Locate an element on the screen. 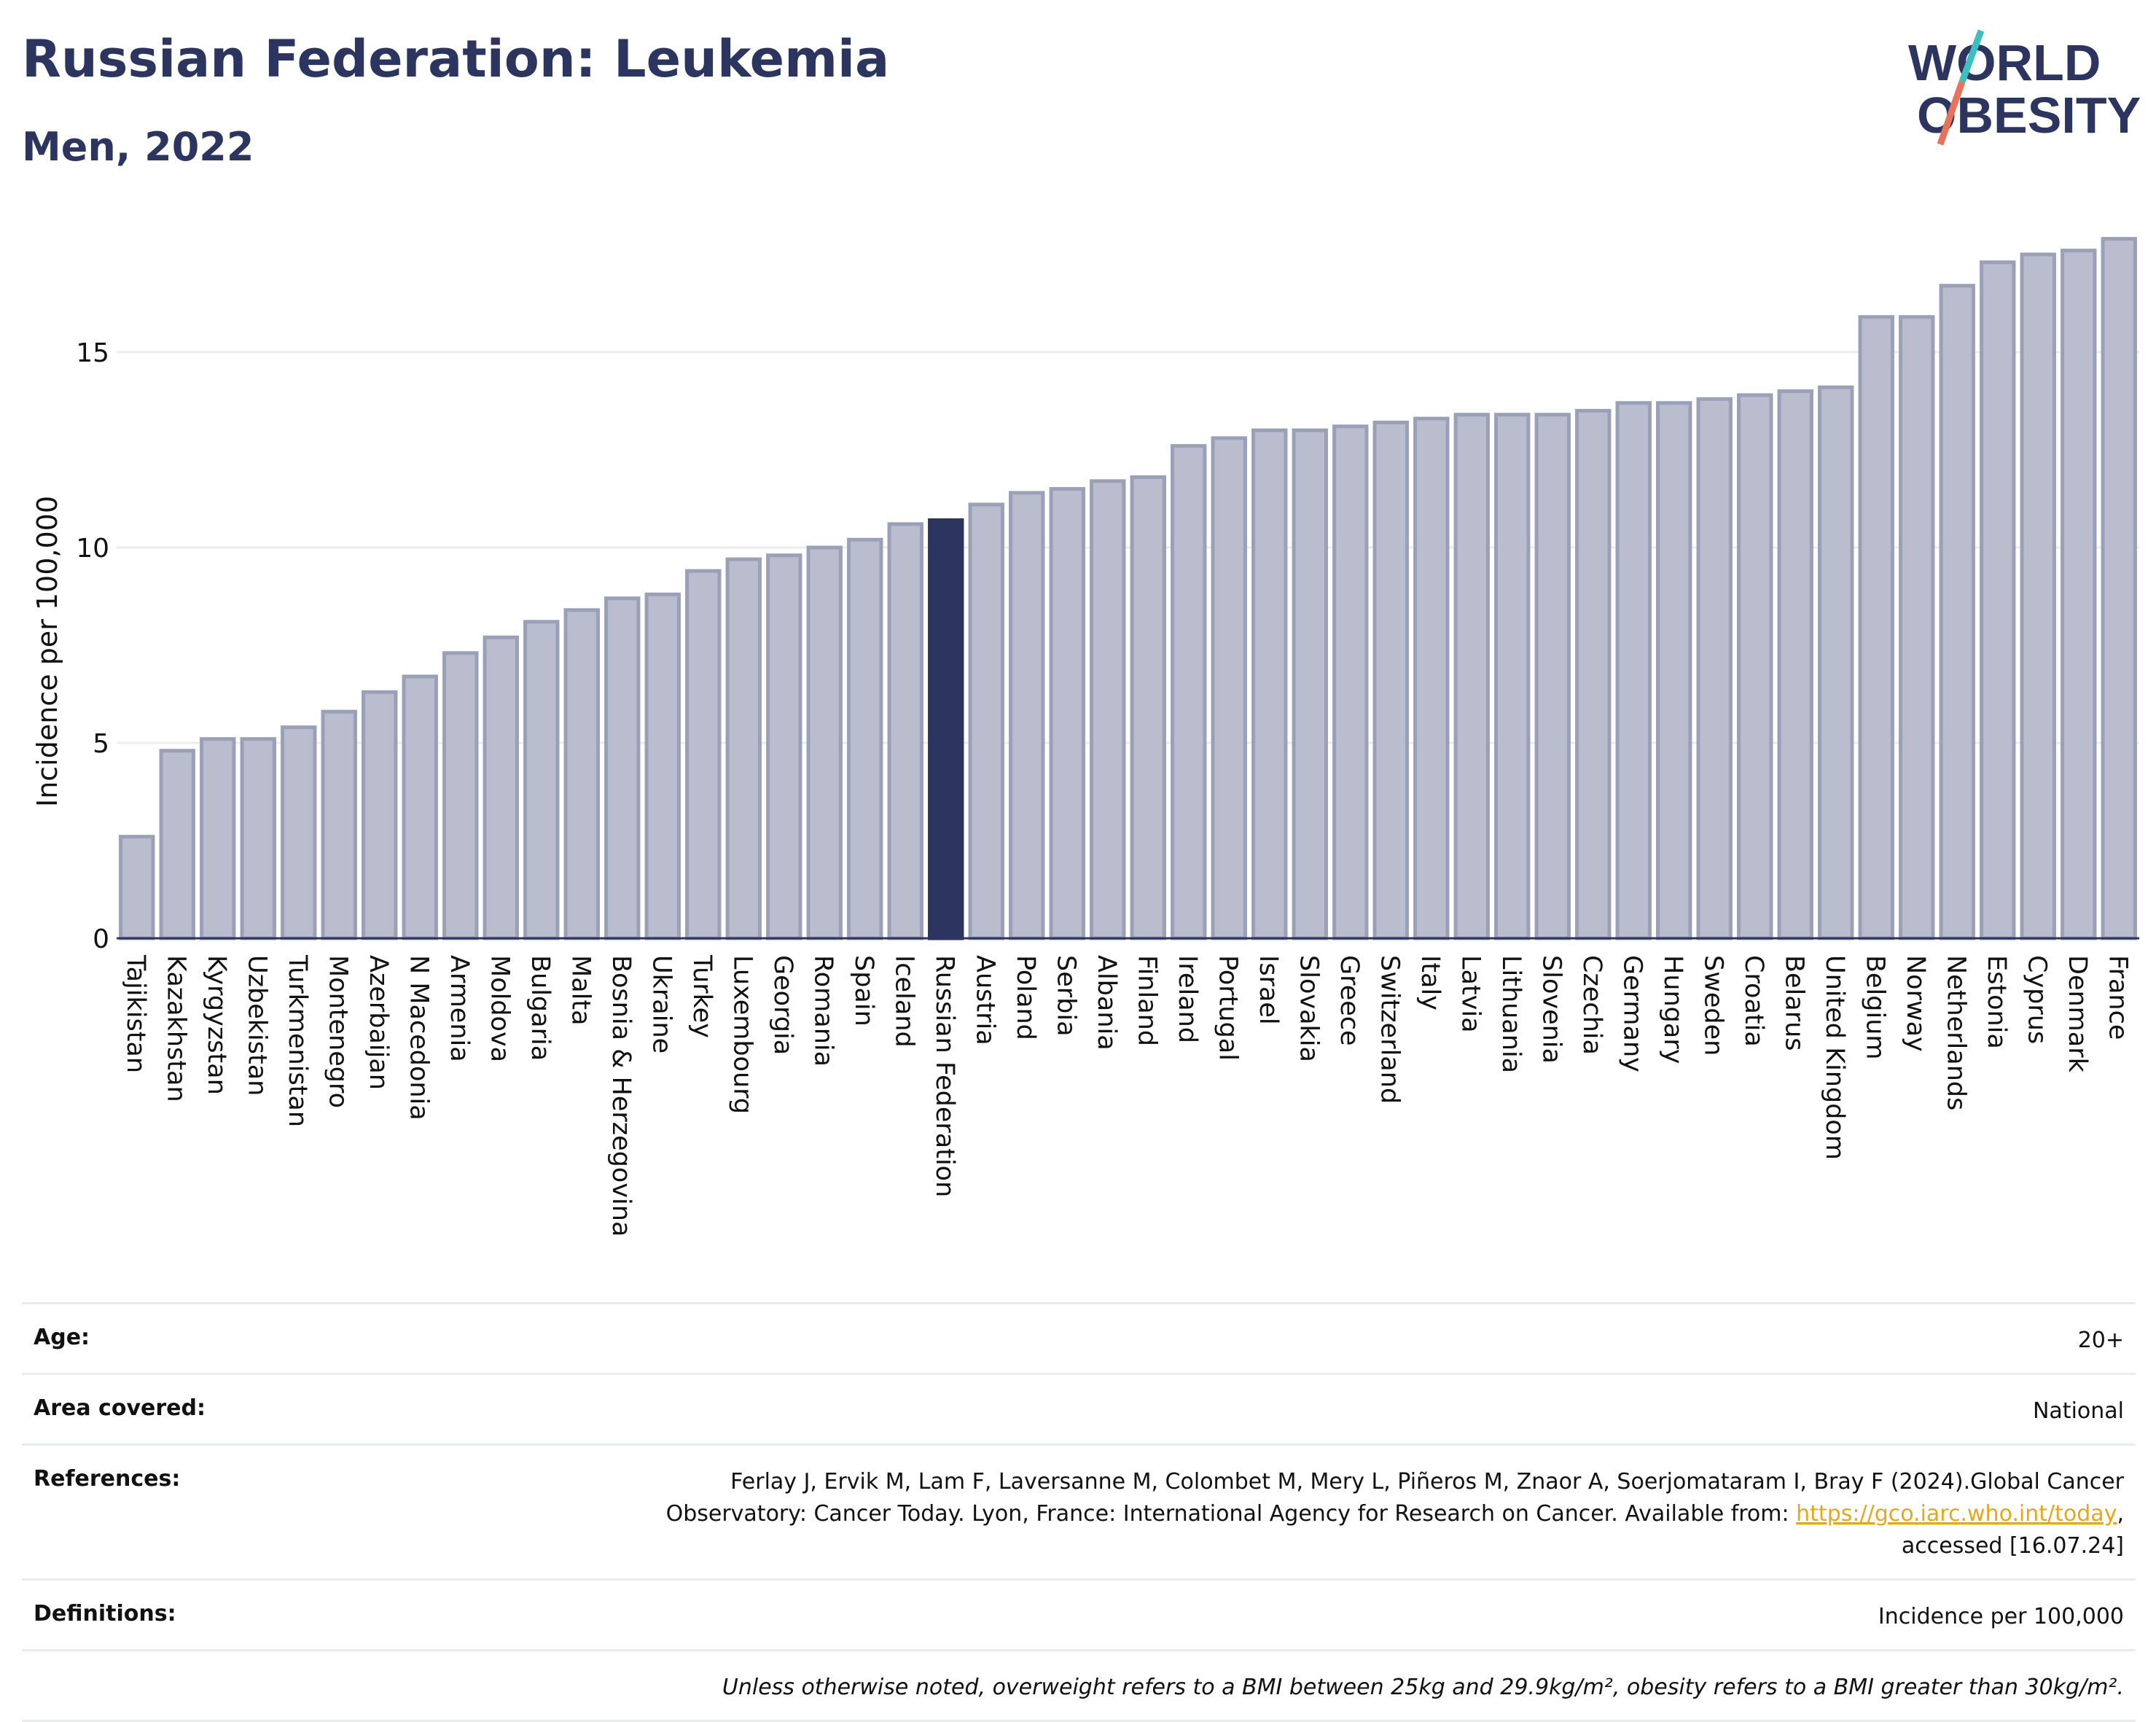 The image size is (2156, 1722). x-tick-label: Bulgaria is located at coordinates (540, 1008).